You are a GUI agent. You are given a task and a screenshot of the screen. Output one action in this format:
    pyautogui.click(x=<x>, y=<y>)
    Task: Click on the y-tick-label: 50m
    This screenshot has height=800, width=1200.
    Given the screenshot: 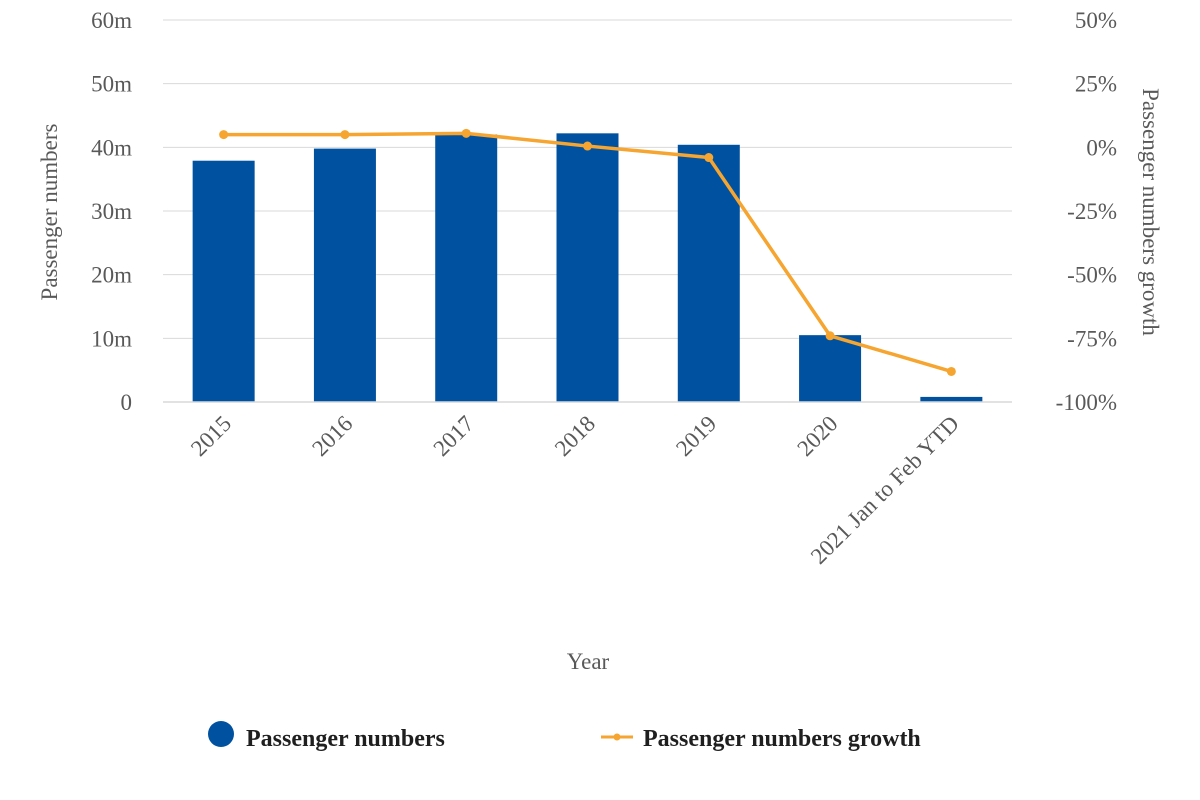 What is the action you would take?
    pyautogui.click(x=111, y=84)
    